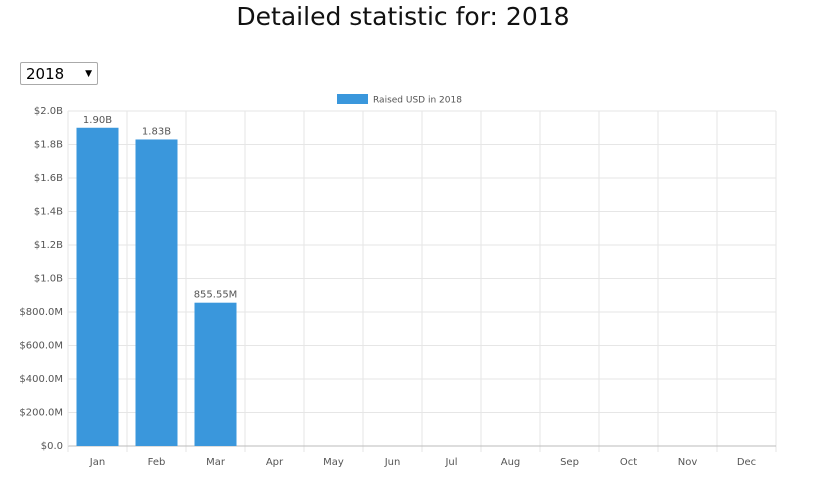 The image size is (820, 483). Describe the element at coordinates (688, 462) in the screenshot. I see `x-tick-label: Nov` at that location.